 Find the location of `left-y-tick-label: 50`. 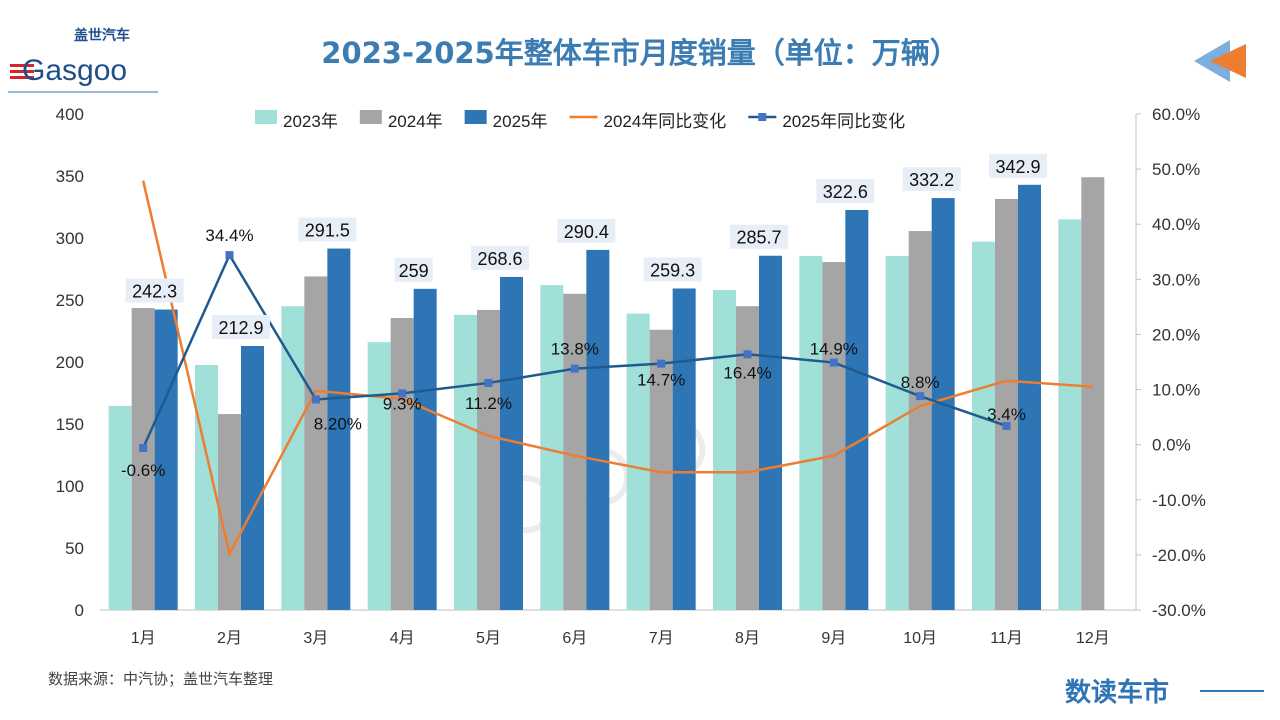

left-y-tick-label: 50 is located at coordinates (74, 548).